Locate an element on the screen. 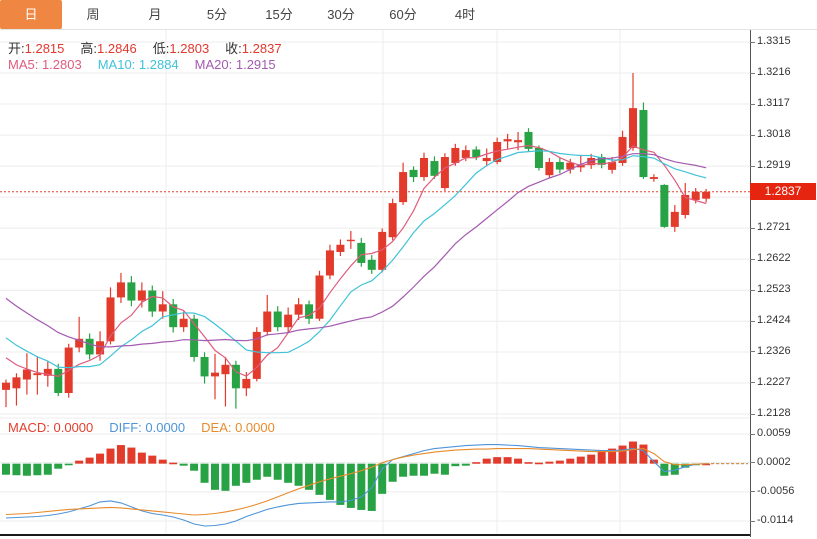  price-axis-label: 1.2128 is located at coordinates (774, 413).